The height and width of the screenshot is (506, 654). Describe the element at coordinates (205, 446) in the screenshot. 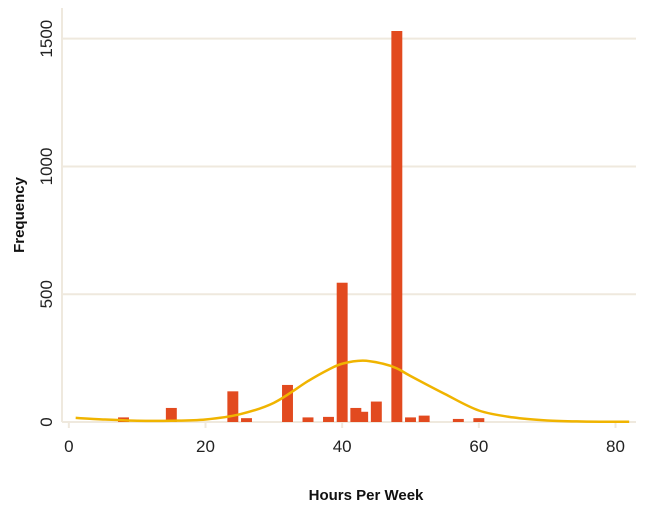

I see `x-tick-label: 20` at that location.